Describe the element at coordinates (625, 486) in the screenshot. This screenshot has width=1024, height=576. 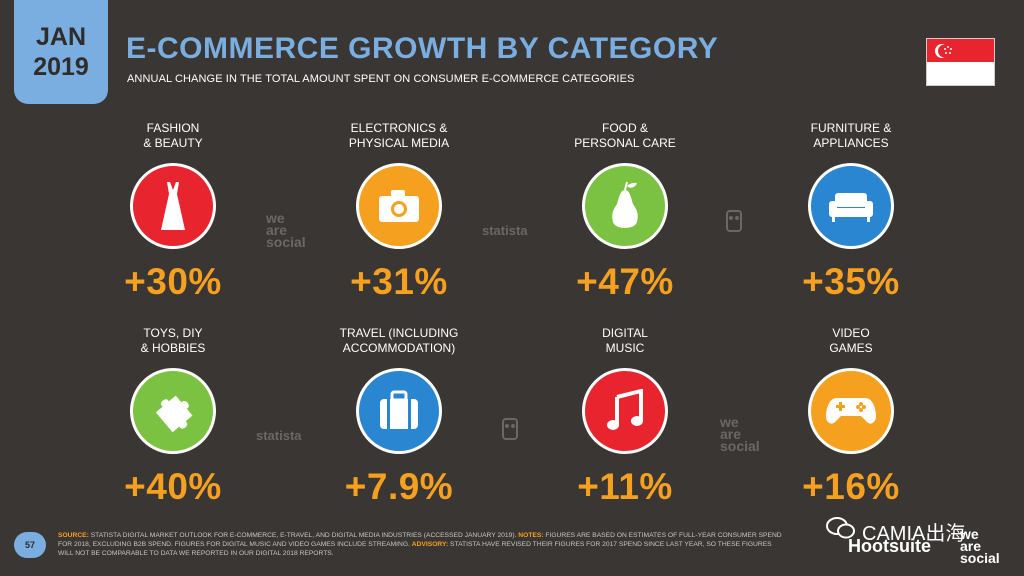
I see `category-value: +11%` at that location.